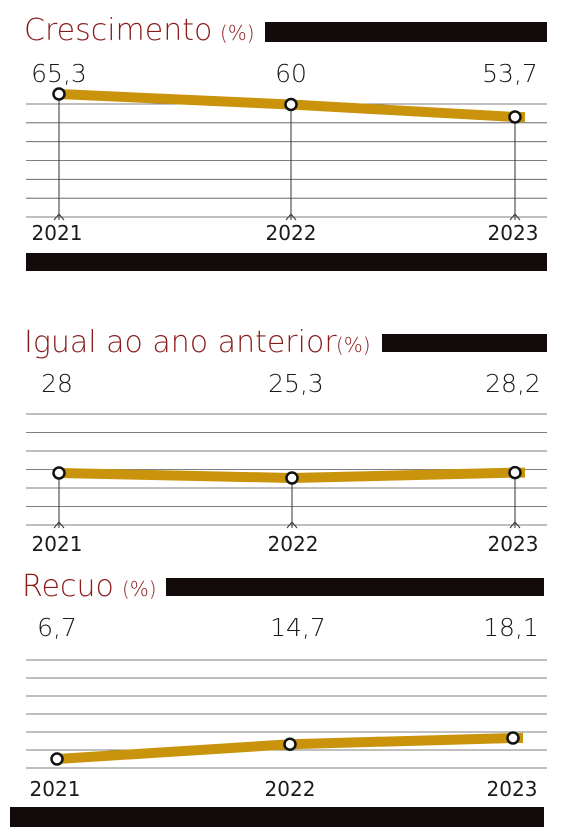 This screenshot has height=835, width=562. Describe the element at coordinates (513, 383) in the screenshot. I see `value-label: 28,2` at that location.